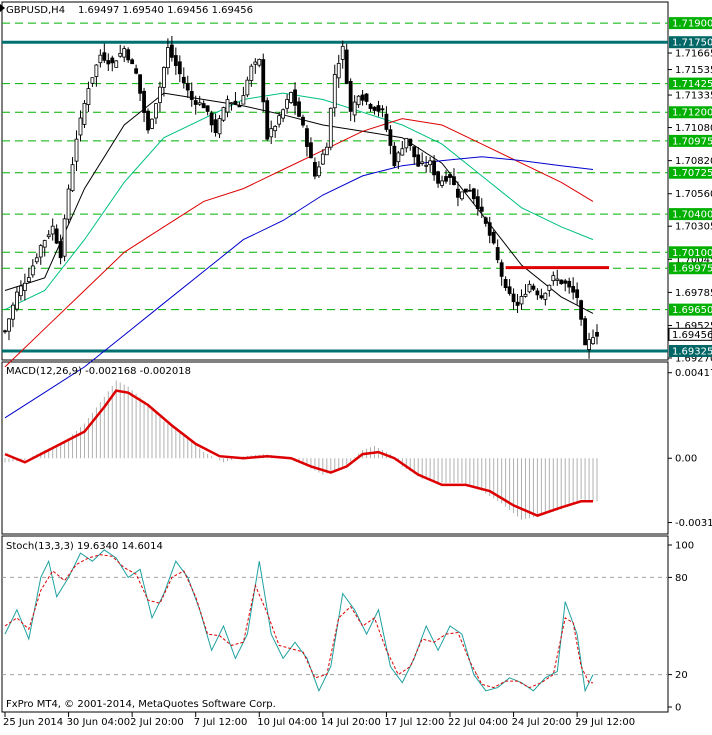 The image size is (712, 735). Describe the element at coordinates (693, 54) in the screenshot. I see `price-tick-label: 1.71665` at that location.